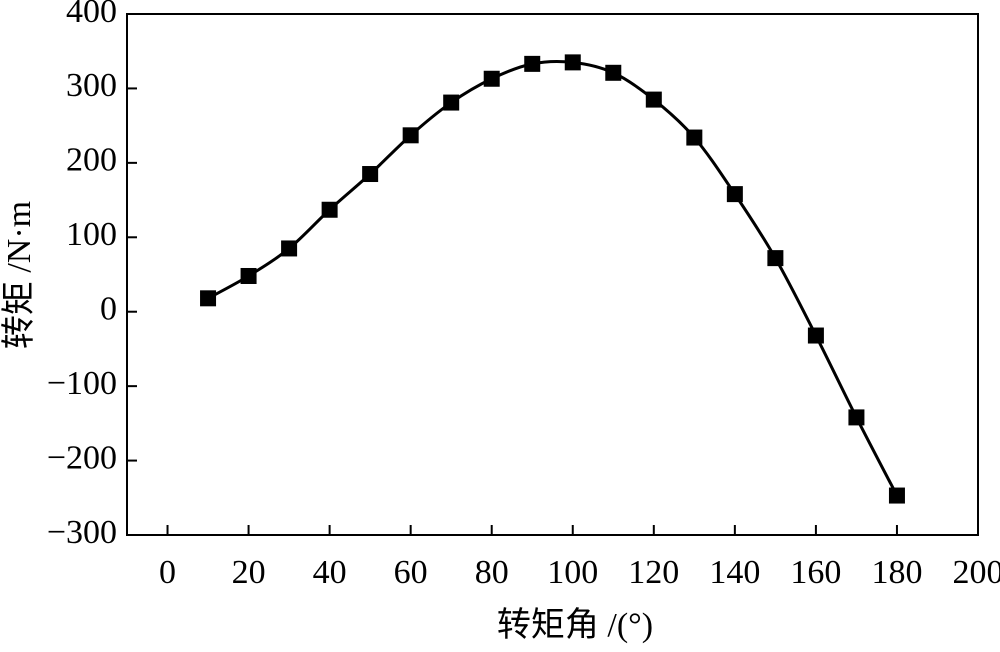 The width and height of the screenshot is (1000, 652). Describe the element at coordinates (91, 160) in the screenshot. I see `y-tick-label: 200` at that location.